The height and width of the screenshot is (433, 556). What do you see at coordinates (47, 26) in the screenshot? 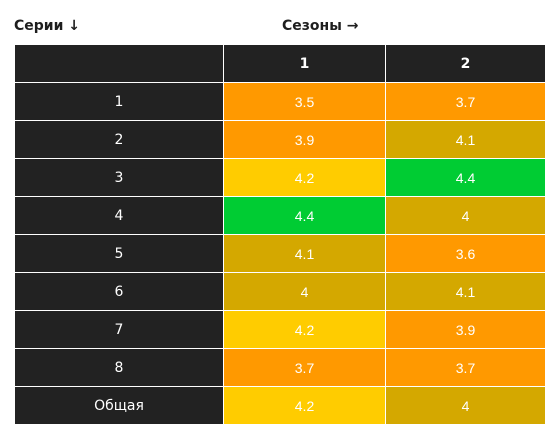
I see `rows-axis-label: Серии ↓` at bounding box center [47, 26].